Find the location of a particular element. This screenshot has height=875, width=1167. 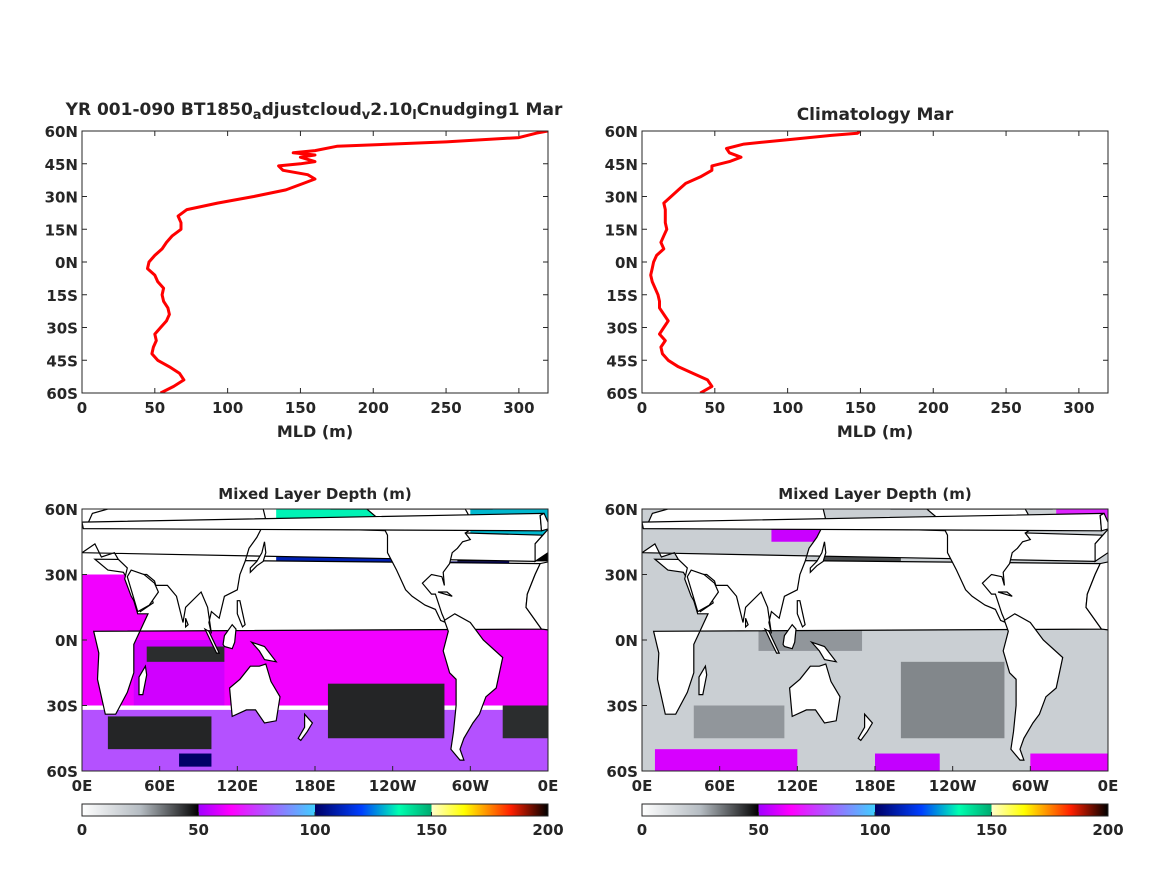

xlabel-climatology: MLD (m) is located at coordinates (875, 431).